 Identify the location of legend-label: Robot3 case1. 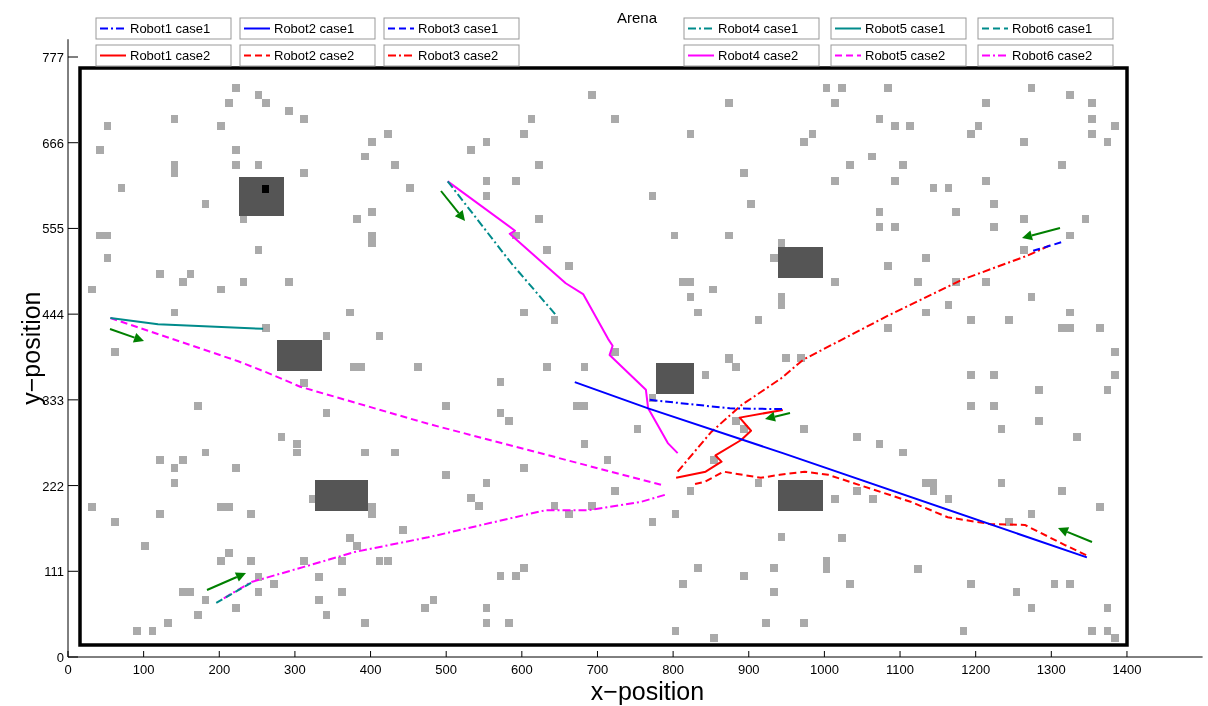
(458, 28).